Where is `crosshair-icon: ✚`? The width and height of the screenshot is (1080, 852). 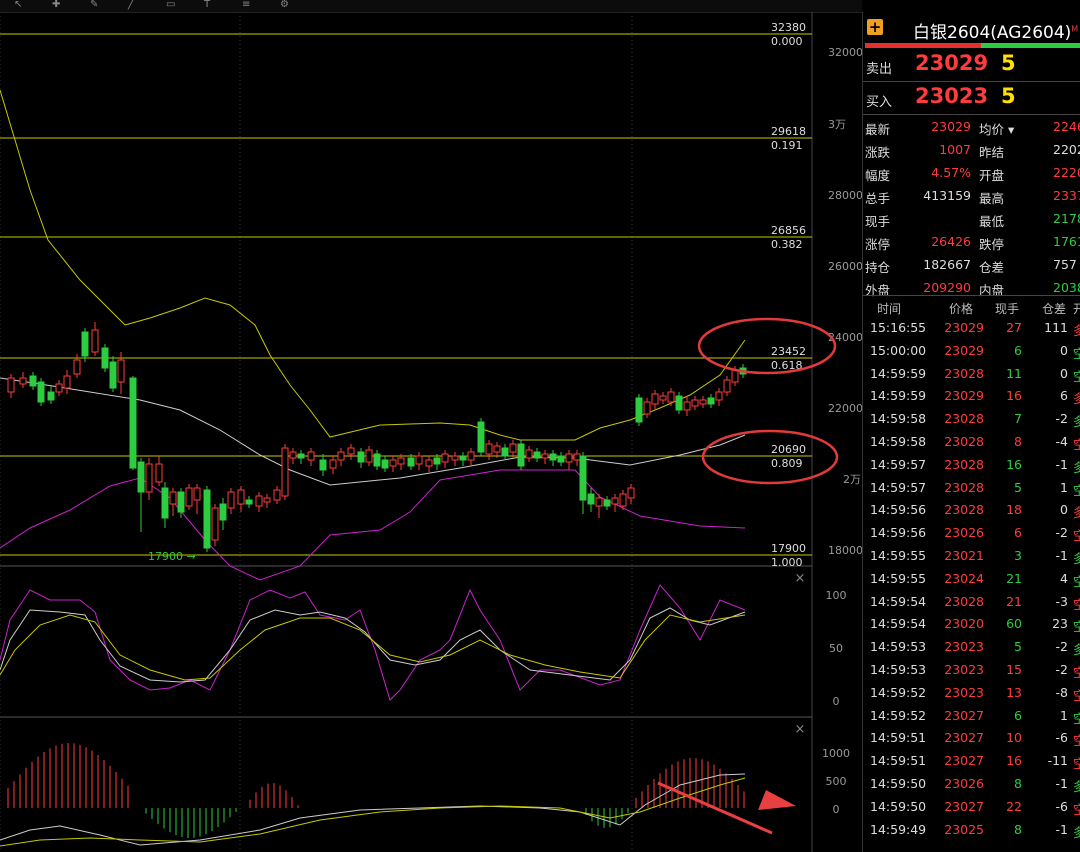
crosshair-icon: ✚ is located at coordinates (56, 5).